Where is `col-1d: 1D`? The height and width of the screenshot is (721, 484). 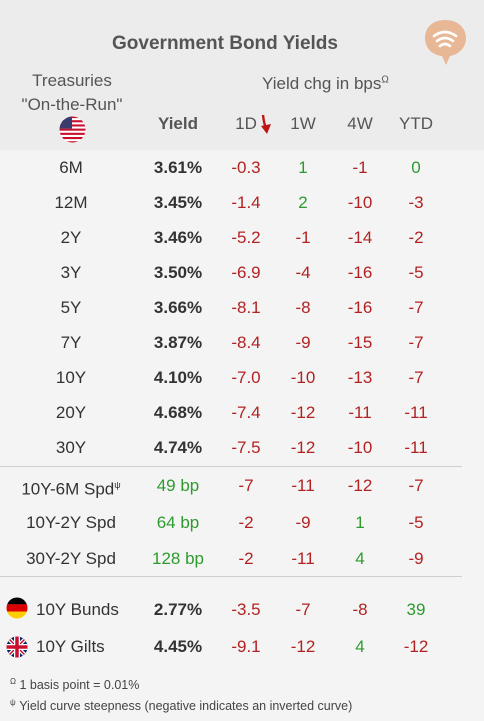
col-1d: 1D is located at coordinates (246, 123).